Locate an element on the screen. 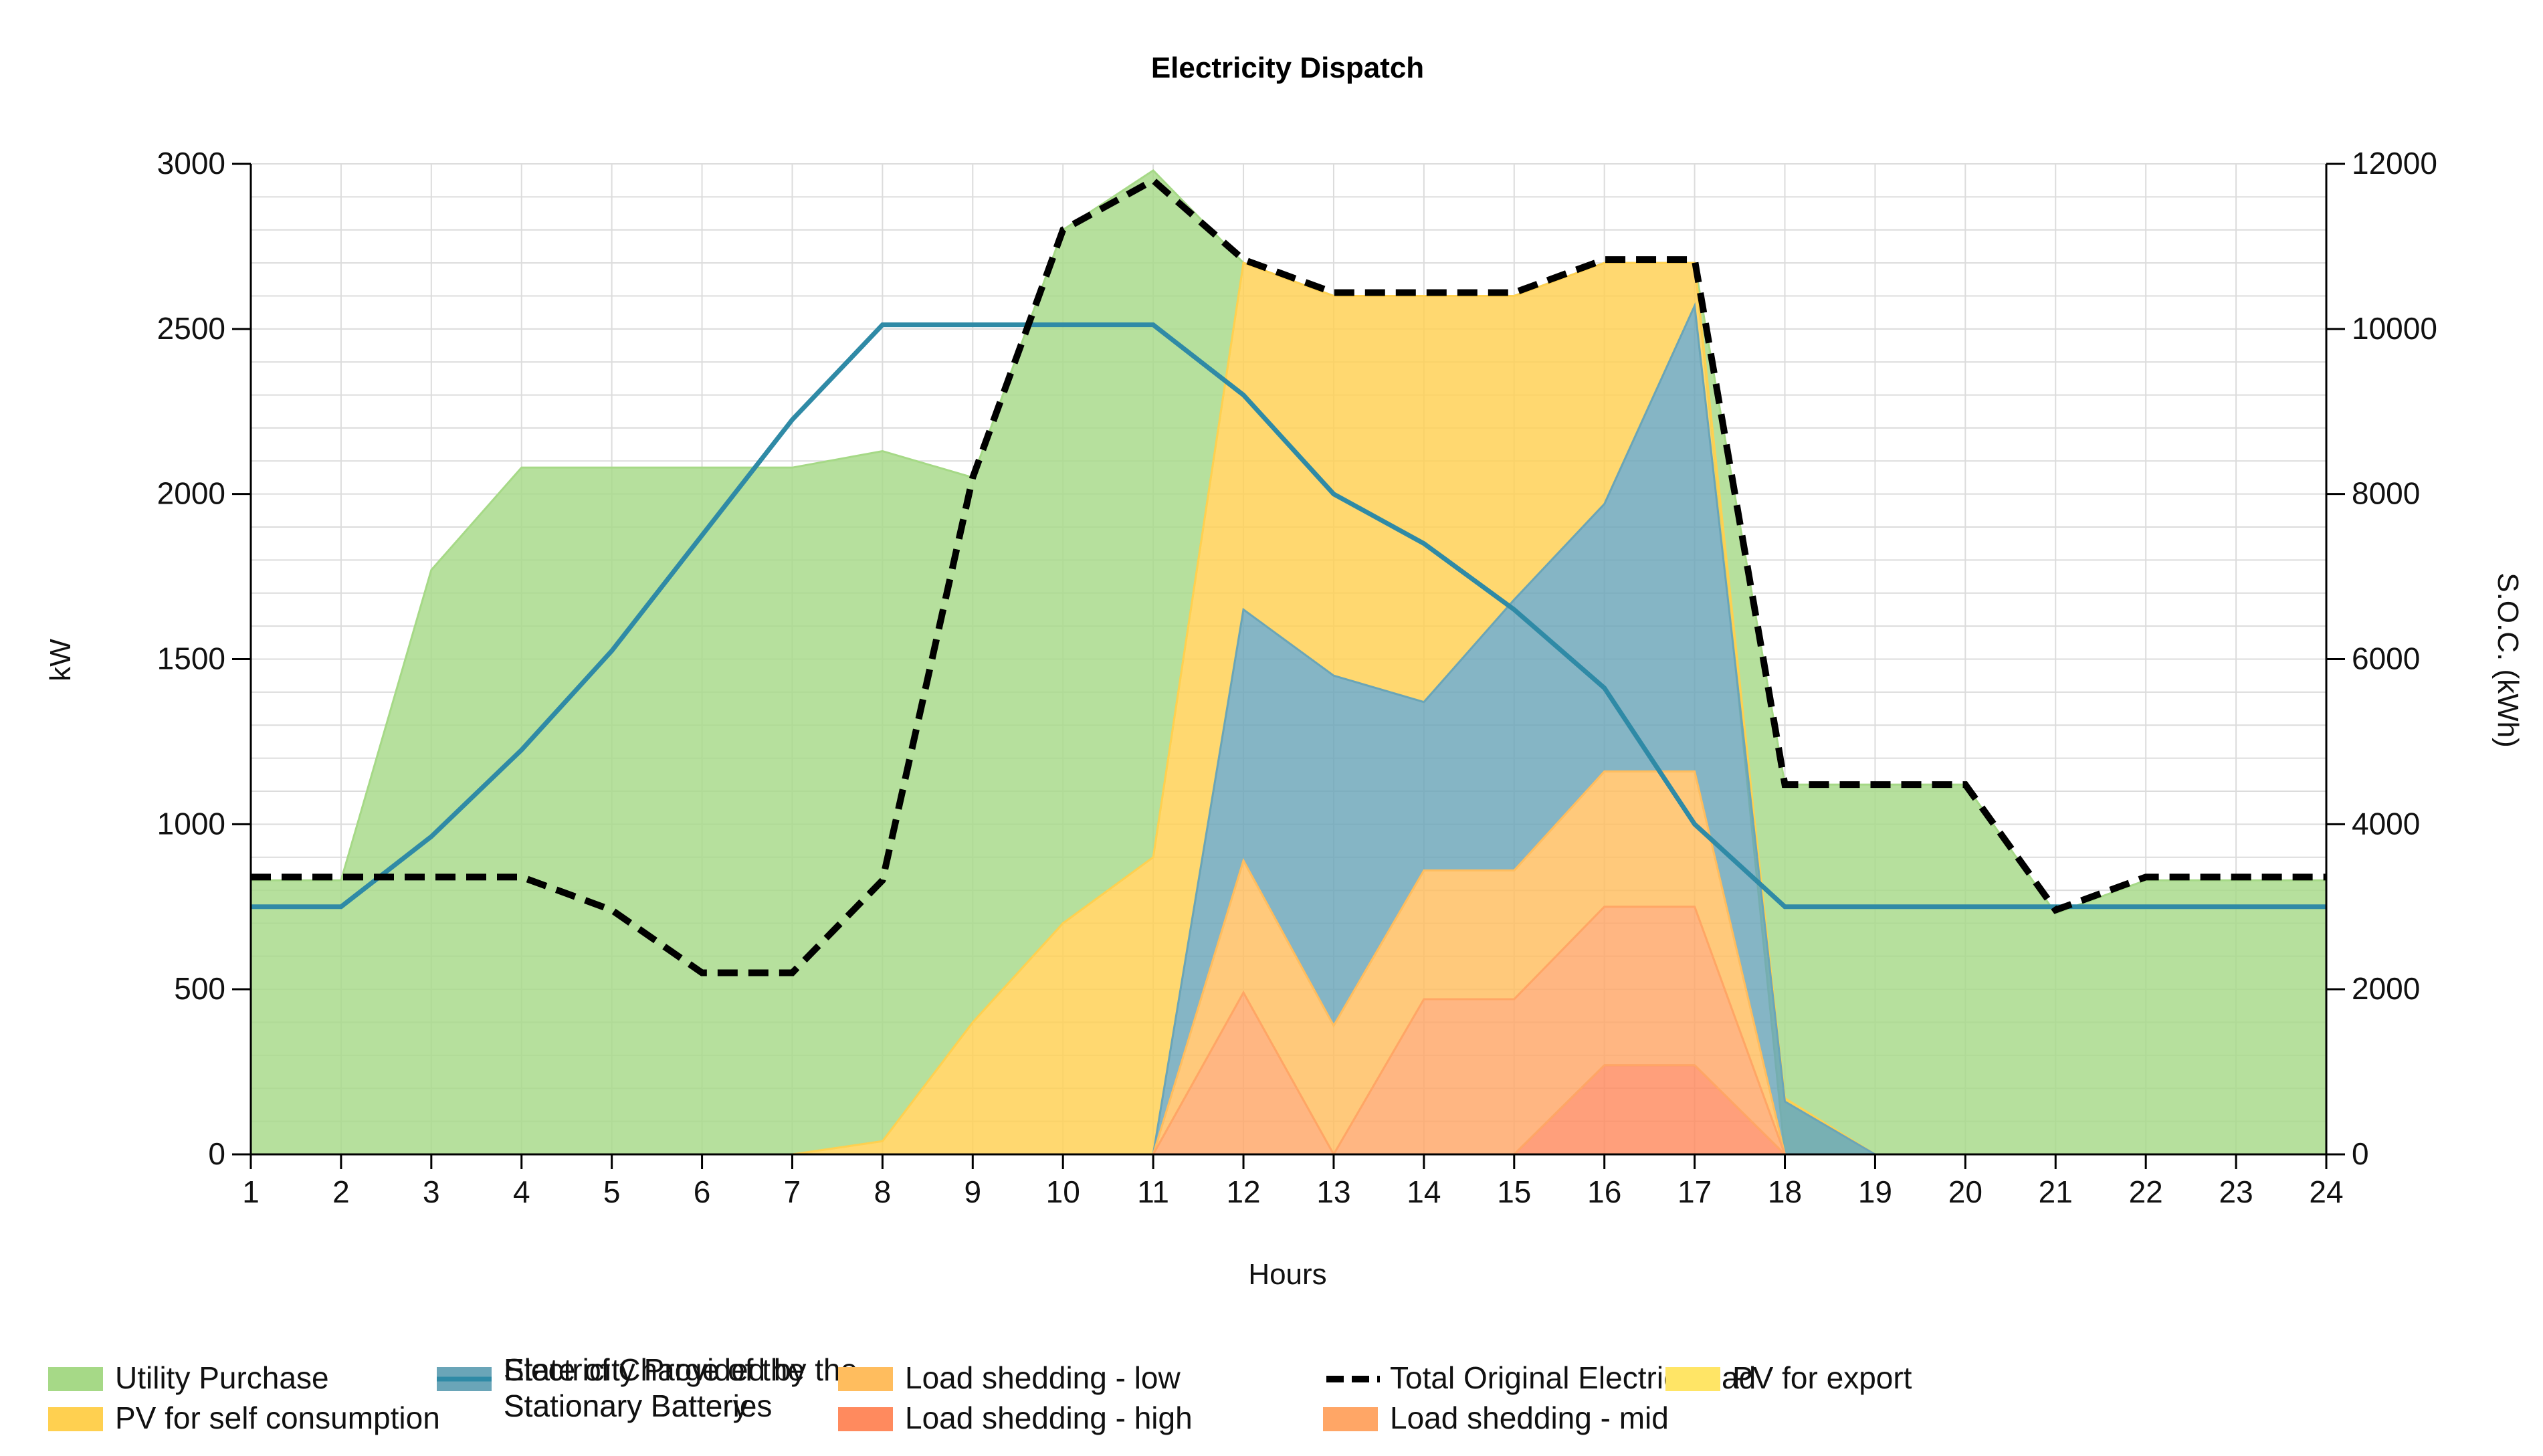  y2-tick-label: 8000 is located at coordinates (2386, 493).